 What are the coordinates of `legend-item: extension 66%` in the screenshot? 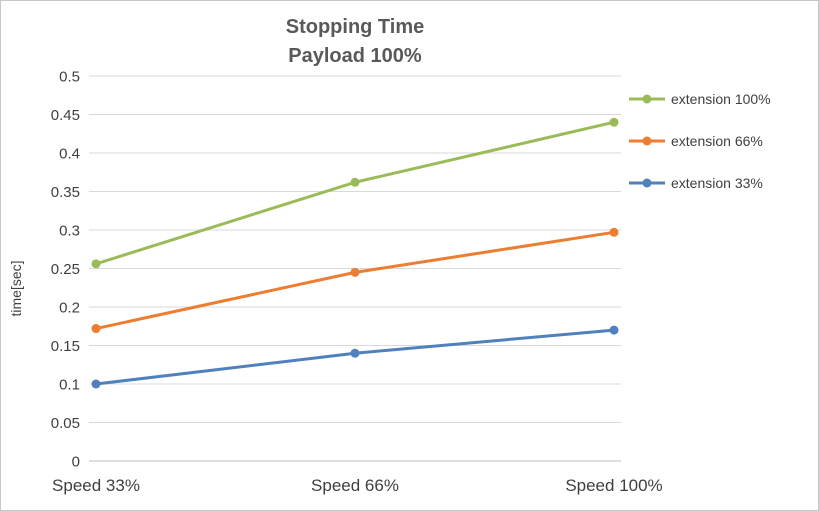 It's located at (700, 141).